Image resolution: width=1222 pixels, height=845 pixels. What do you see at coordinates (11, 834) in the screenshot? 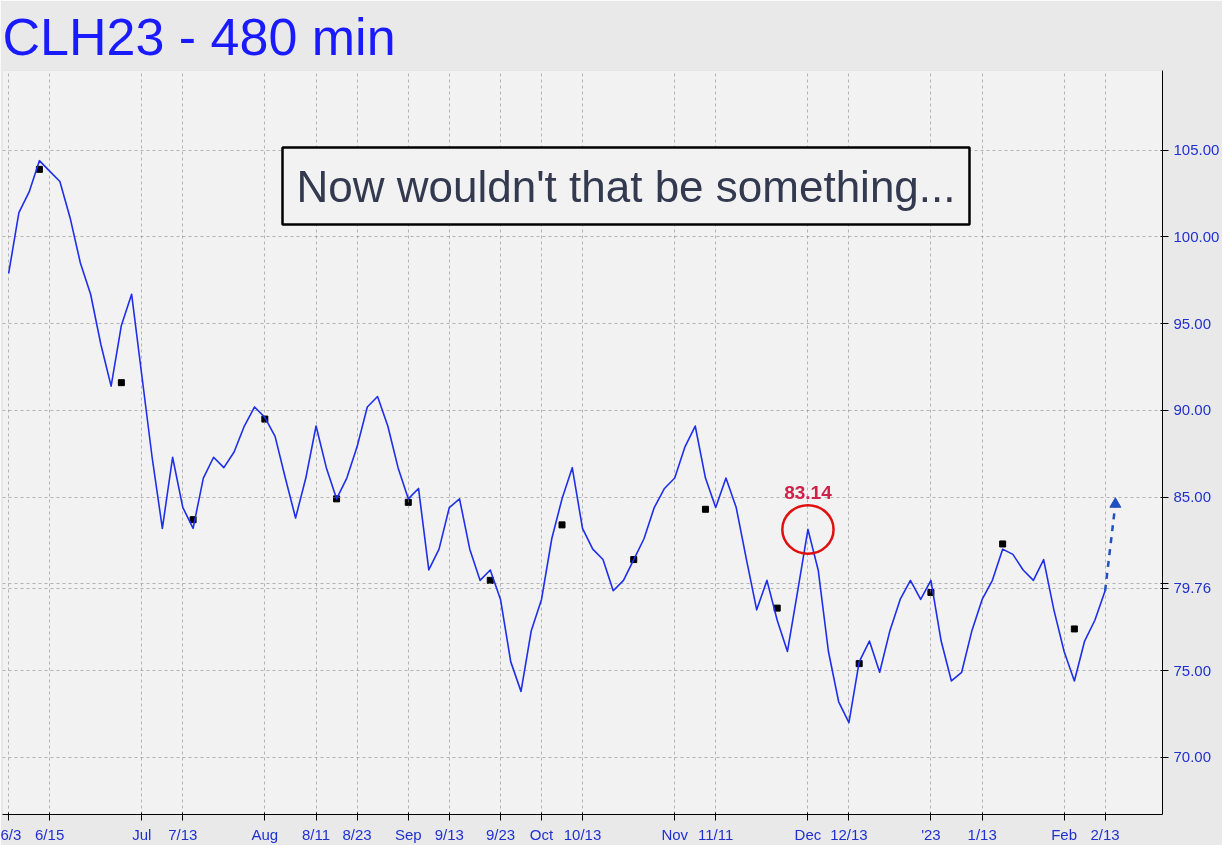
I see `x-tick-label: 6/3` at bounding box center [11, 834].